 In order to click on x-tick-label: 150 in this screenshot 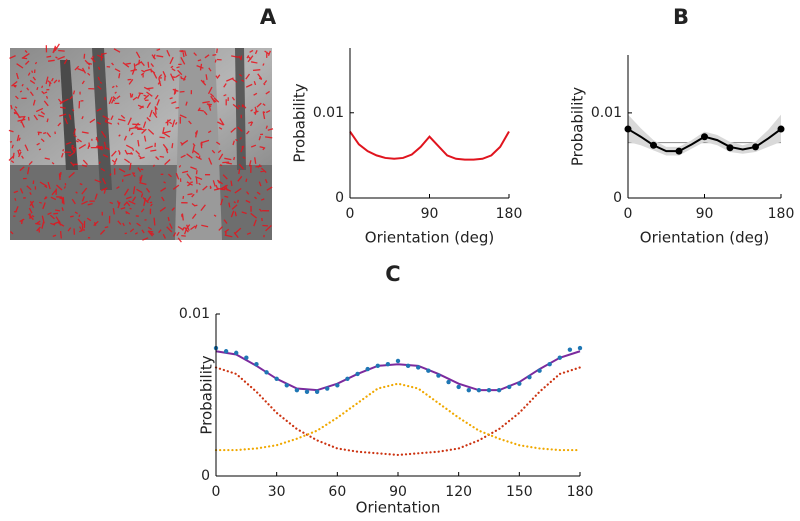, I will do `click(519, 492)`.